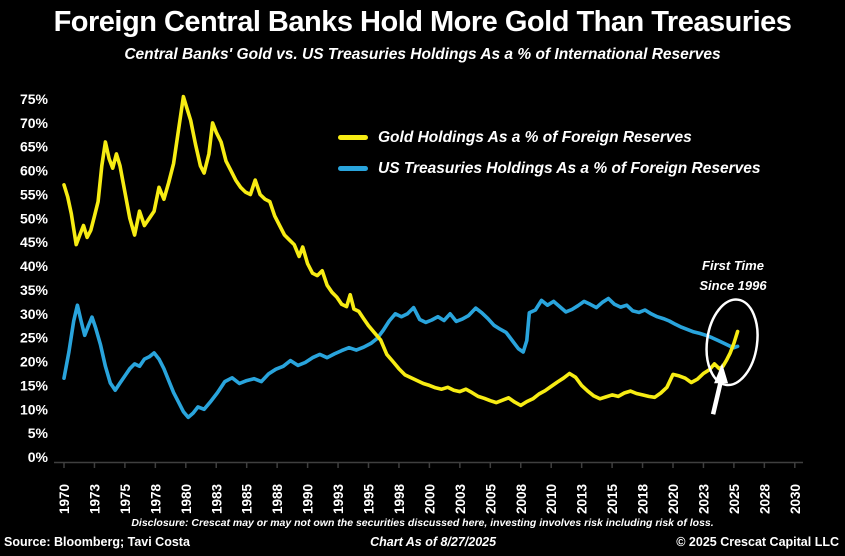 The width and height of the screenshot is (845, 556). Describe the element at coordinates (34, 218) in the screenshot. I see `y-tick-label: 50%` at that location.